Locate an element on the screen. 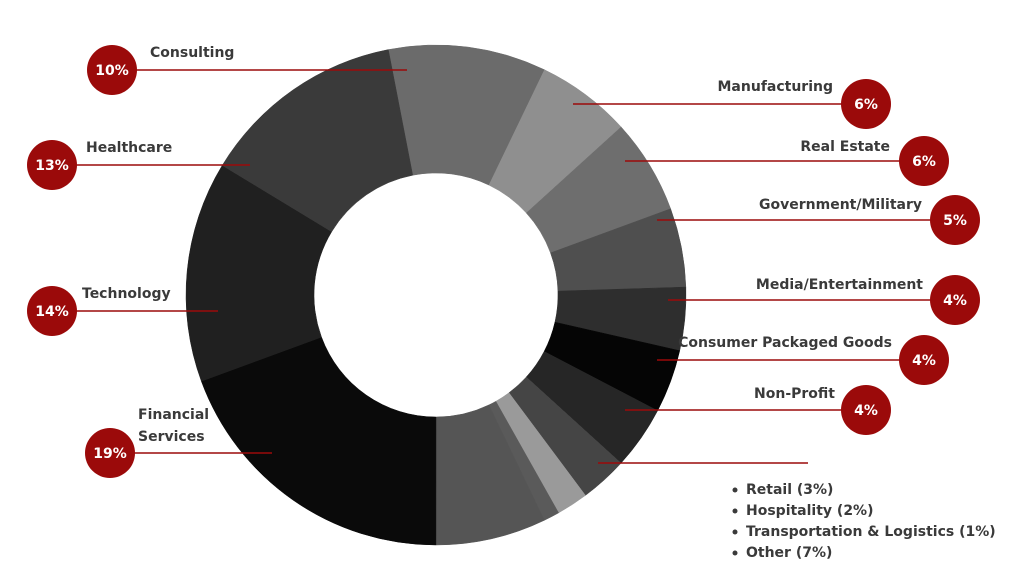 This screenshot has width=1024, height=585. value-label: 10% is located at coordinates (112, 71).